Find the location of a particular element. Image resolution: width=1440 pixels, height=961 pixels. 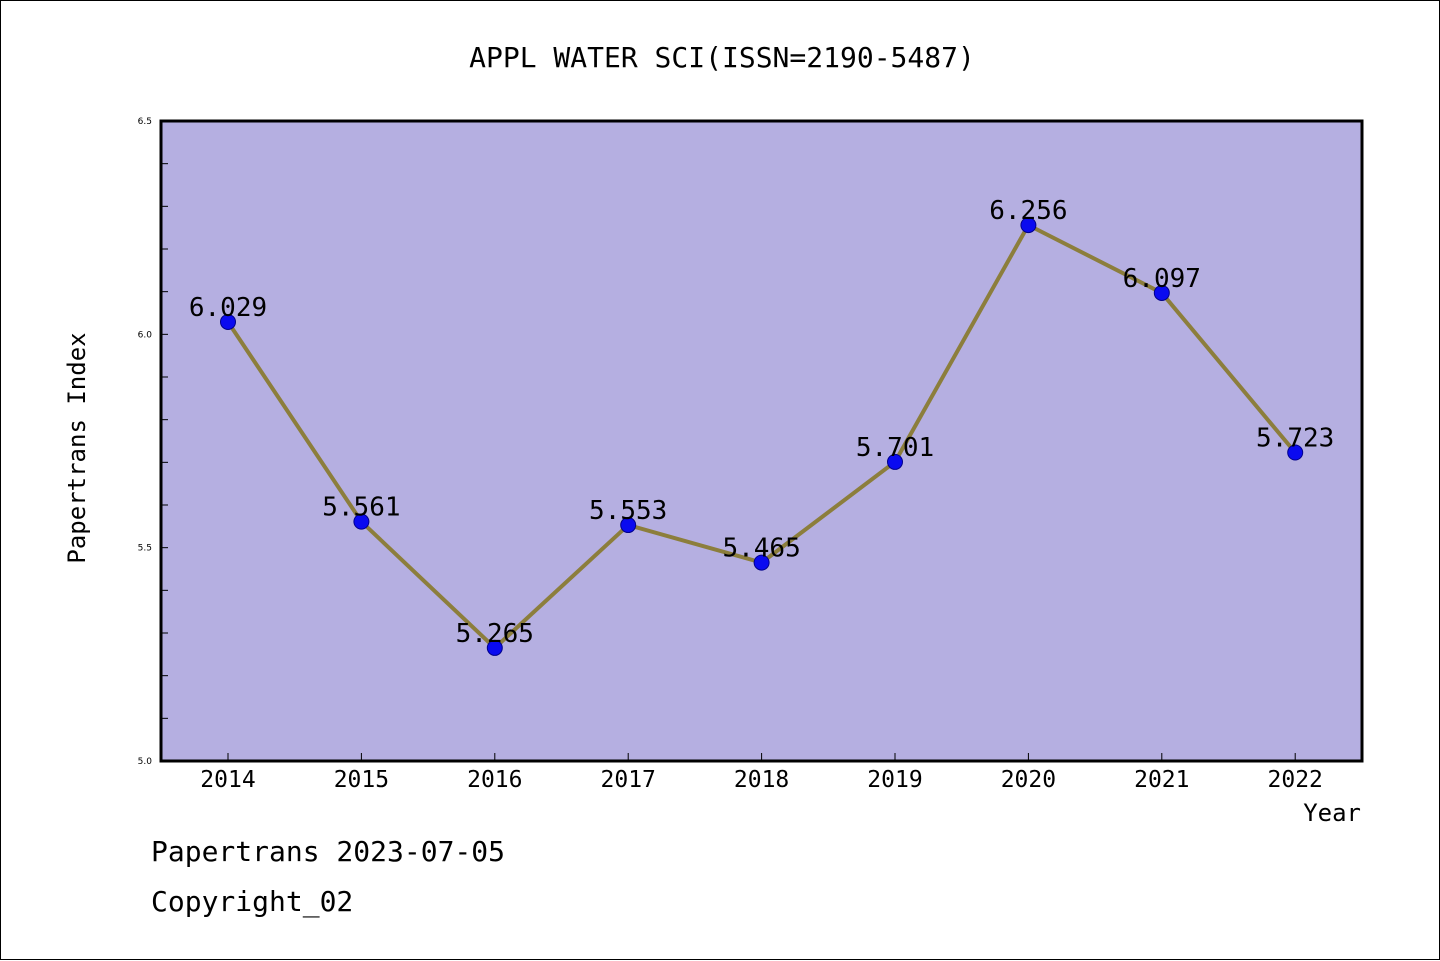

data-label: 5.465 is located at coordinates (761, 549).